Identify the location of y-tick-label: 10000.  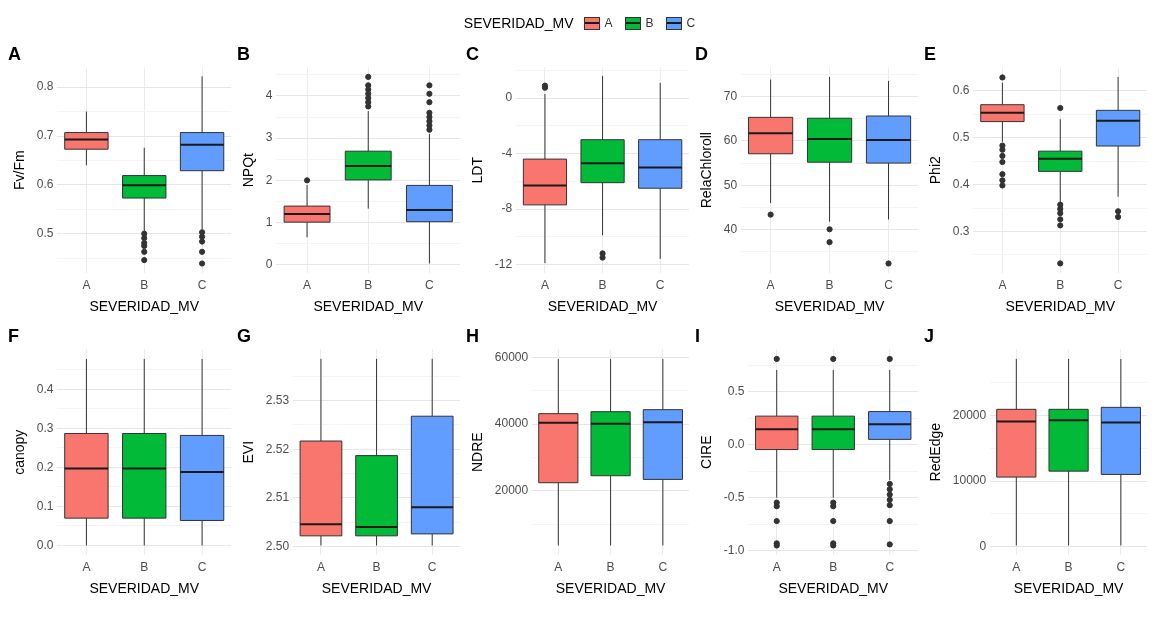
(969, 480).